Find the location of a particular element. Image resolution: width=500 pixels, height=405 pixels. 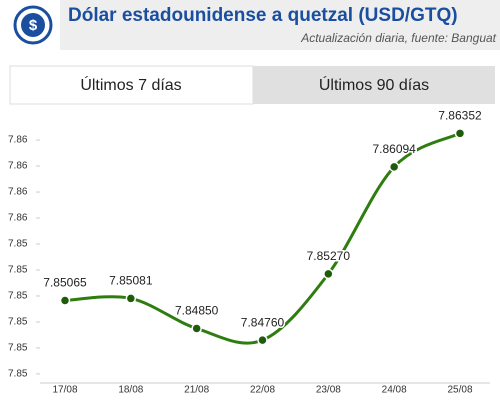

tab-label: Últimos 7 días is located at coordinates (130, 84).